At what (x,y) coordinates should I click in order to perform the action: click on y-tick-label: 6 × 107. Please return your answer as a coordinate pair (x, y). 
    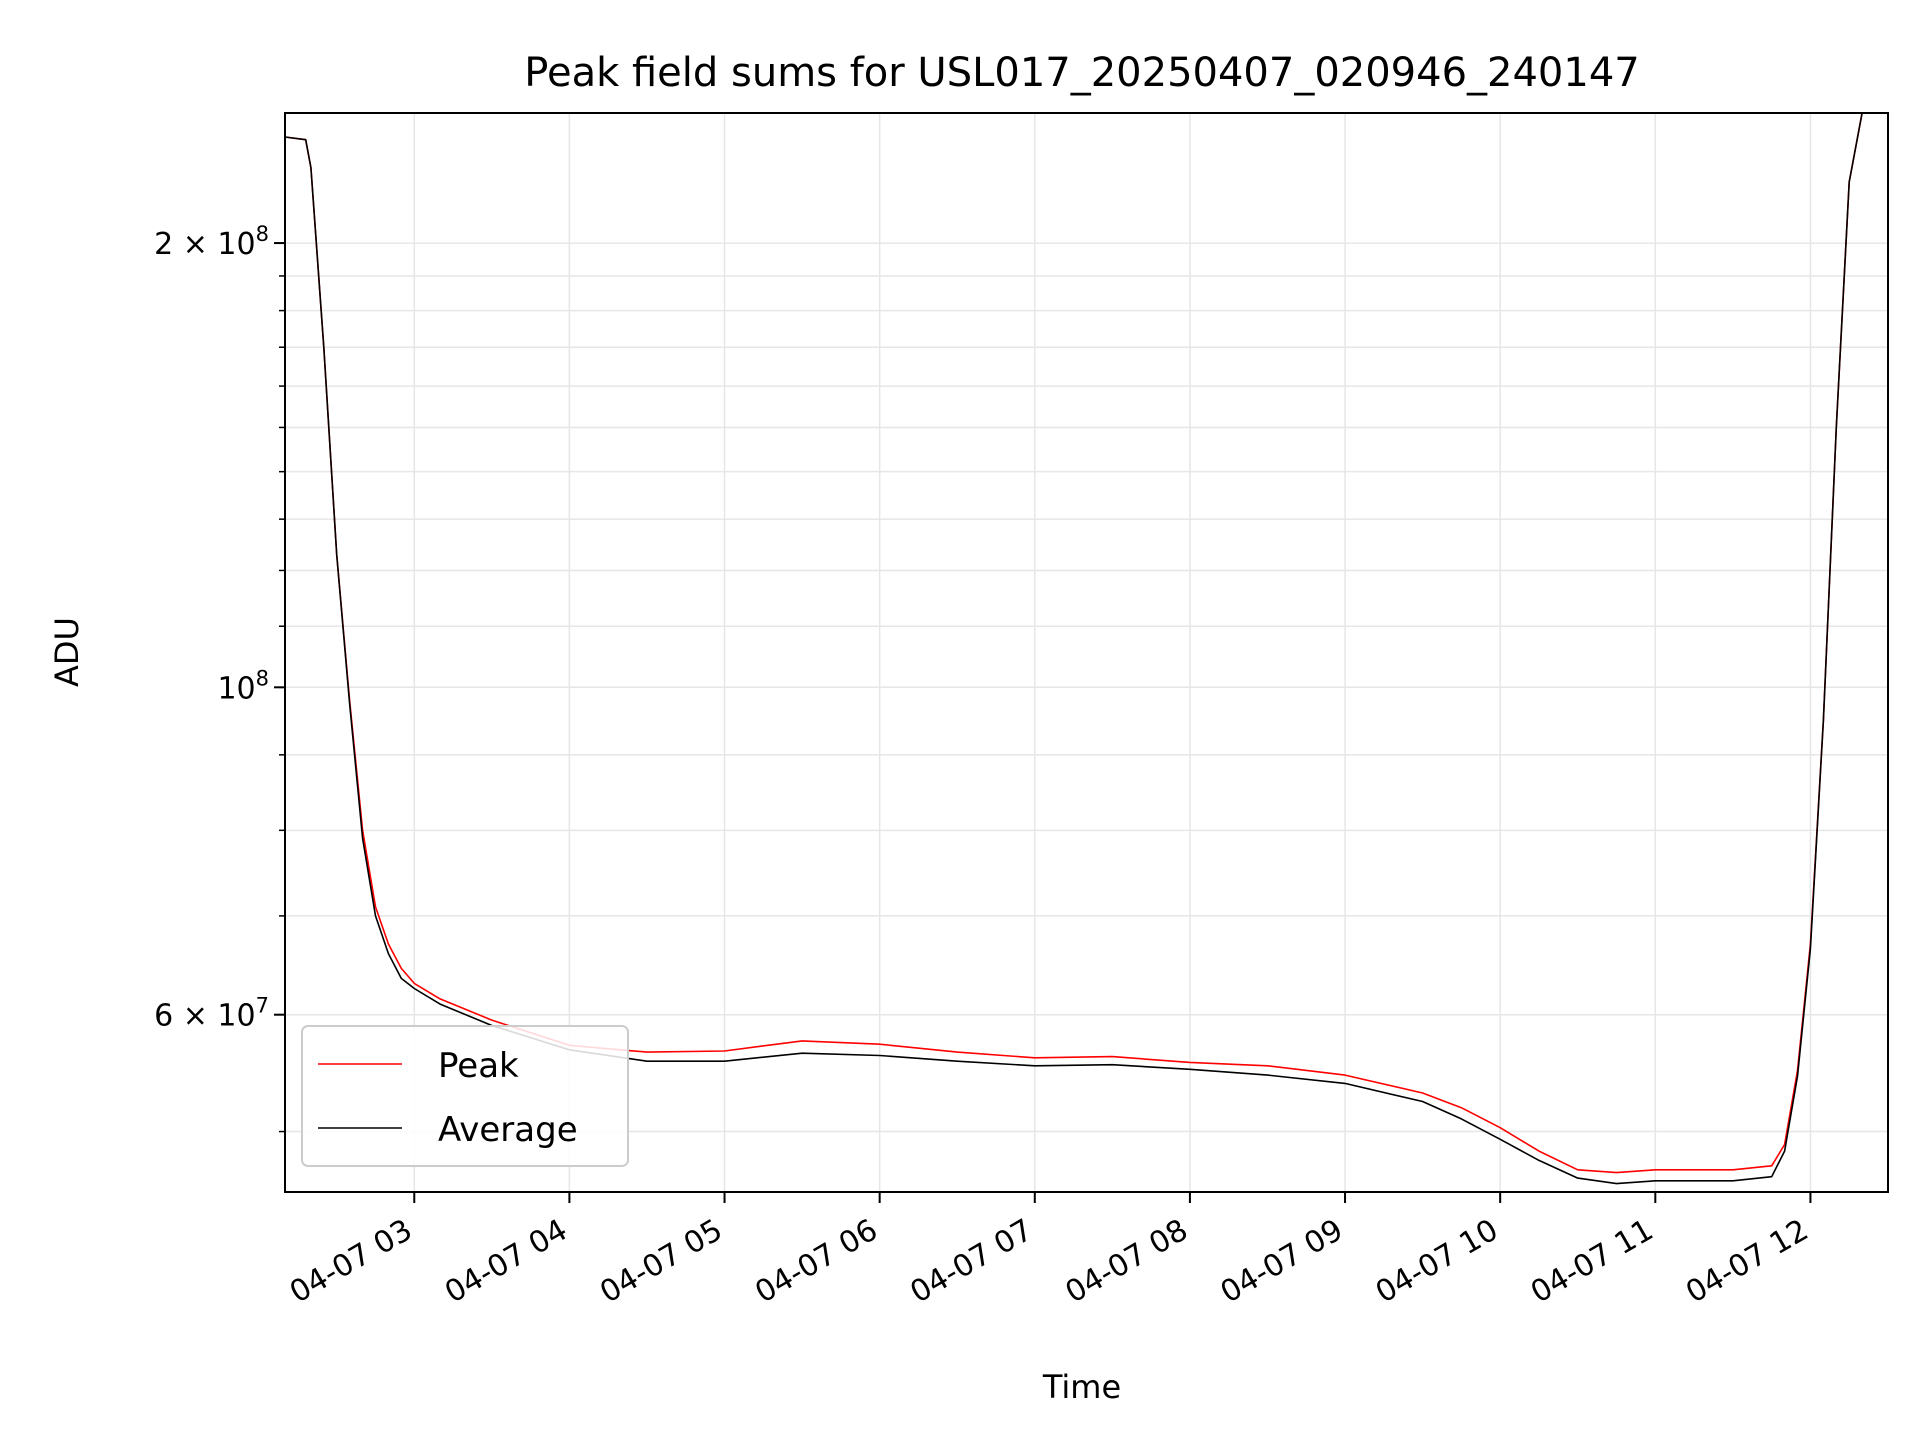
    Looking at the image, I should click on (211, 1014).